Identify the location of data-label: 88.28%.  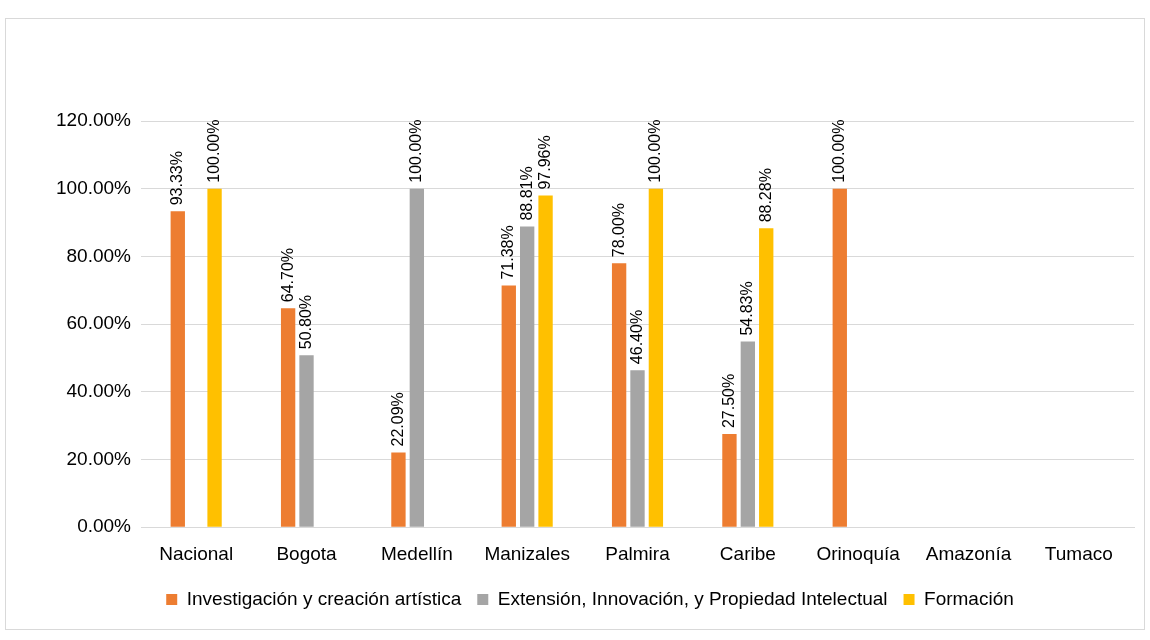
(765, 195).